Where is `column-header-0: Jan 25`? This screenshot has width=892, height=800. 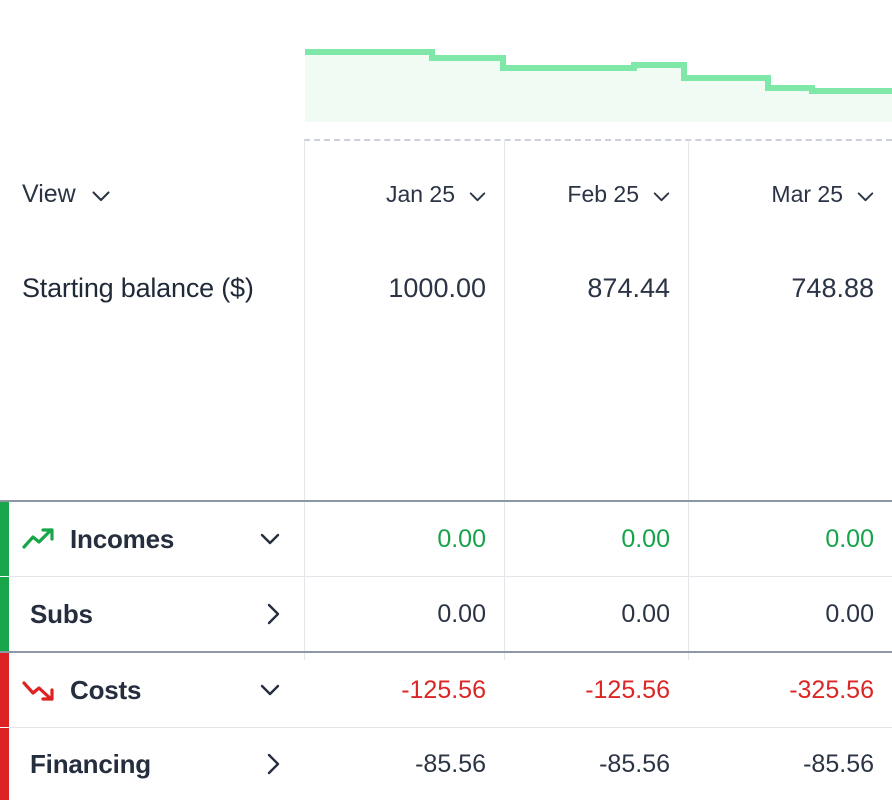 column-header-0: Jan 25 is located at coordinates (404, 194).